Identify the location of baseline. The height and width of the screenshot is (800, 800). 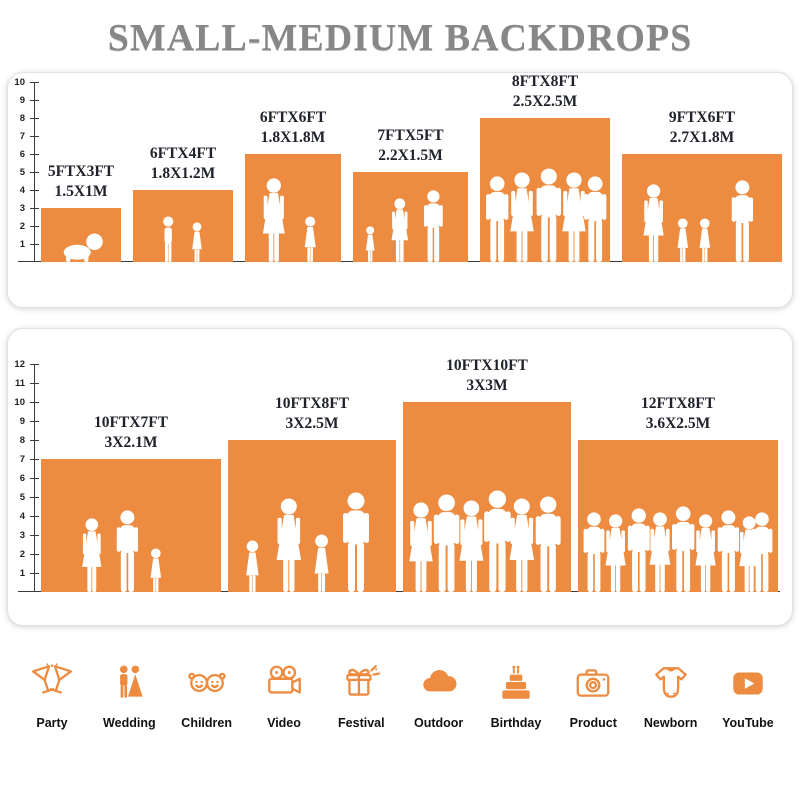
(399, 591).